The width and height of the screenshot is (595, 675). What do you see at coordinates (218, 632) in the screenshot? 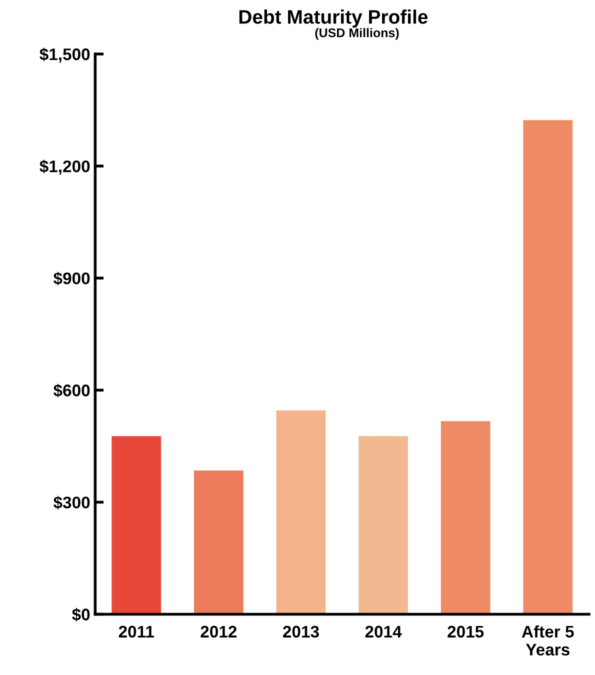
I see `x-tick-label: 2012` at bounding box center [218, 632].